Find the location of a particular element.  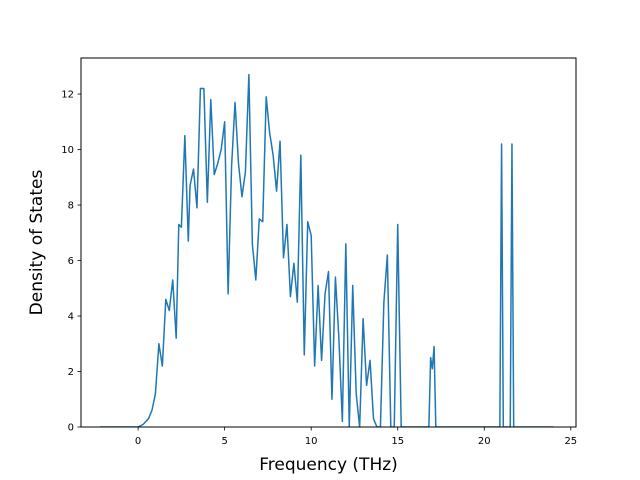

y-tick-label: 10 is located at coordinates (67, 150).